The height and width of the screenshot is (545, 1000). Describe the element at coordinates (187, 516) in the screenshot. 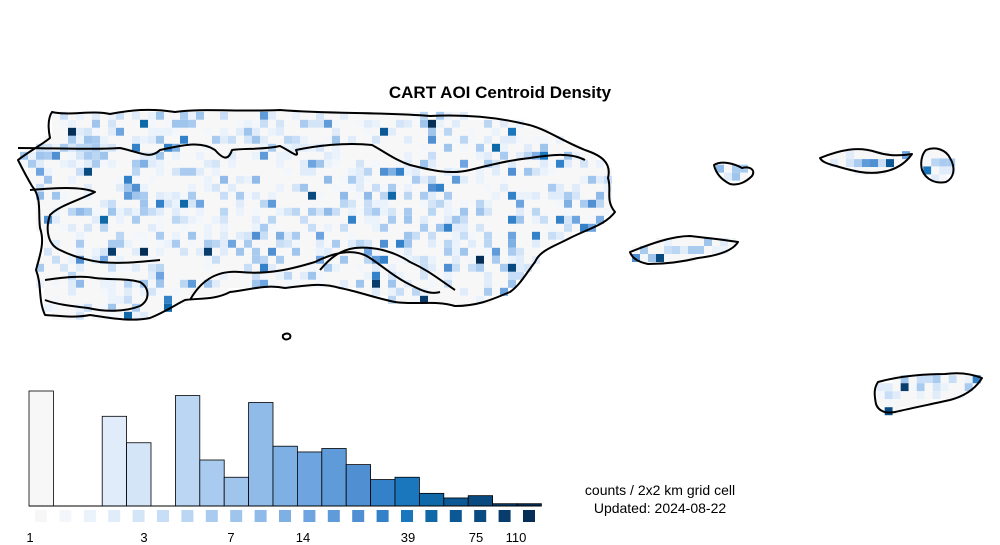

I see `legend-swatch` at that location.